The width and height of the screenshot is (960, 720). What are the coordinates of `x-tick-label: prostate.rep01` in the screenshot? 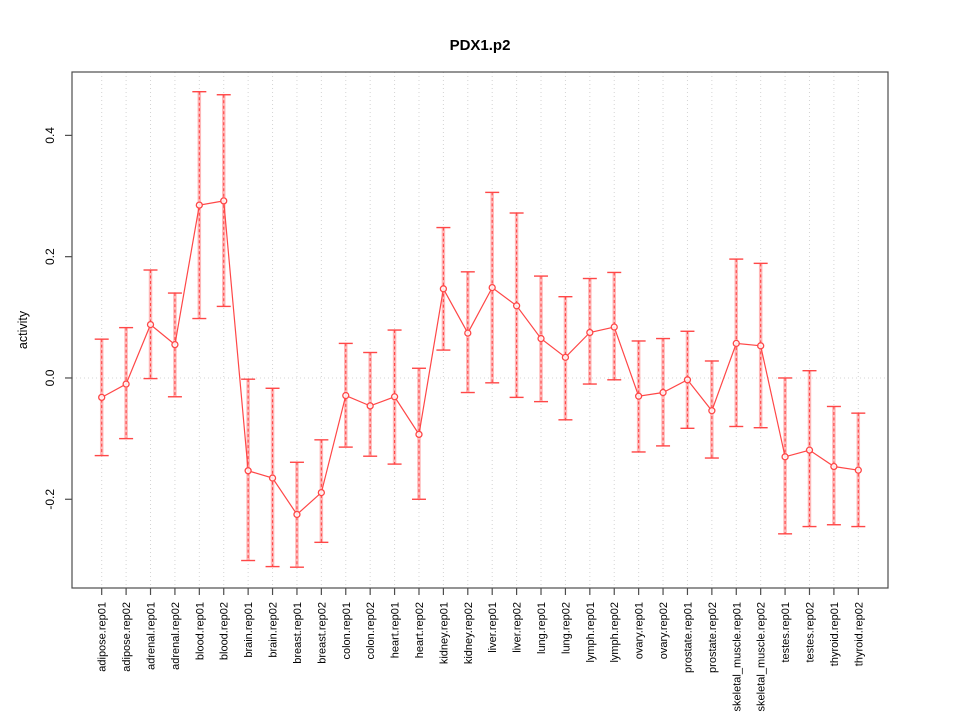 It's located at (688, 637).